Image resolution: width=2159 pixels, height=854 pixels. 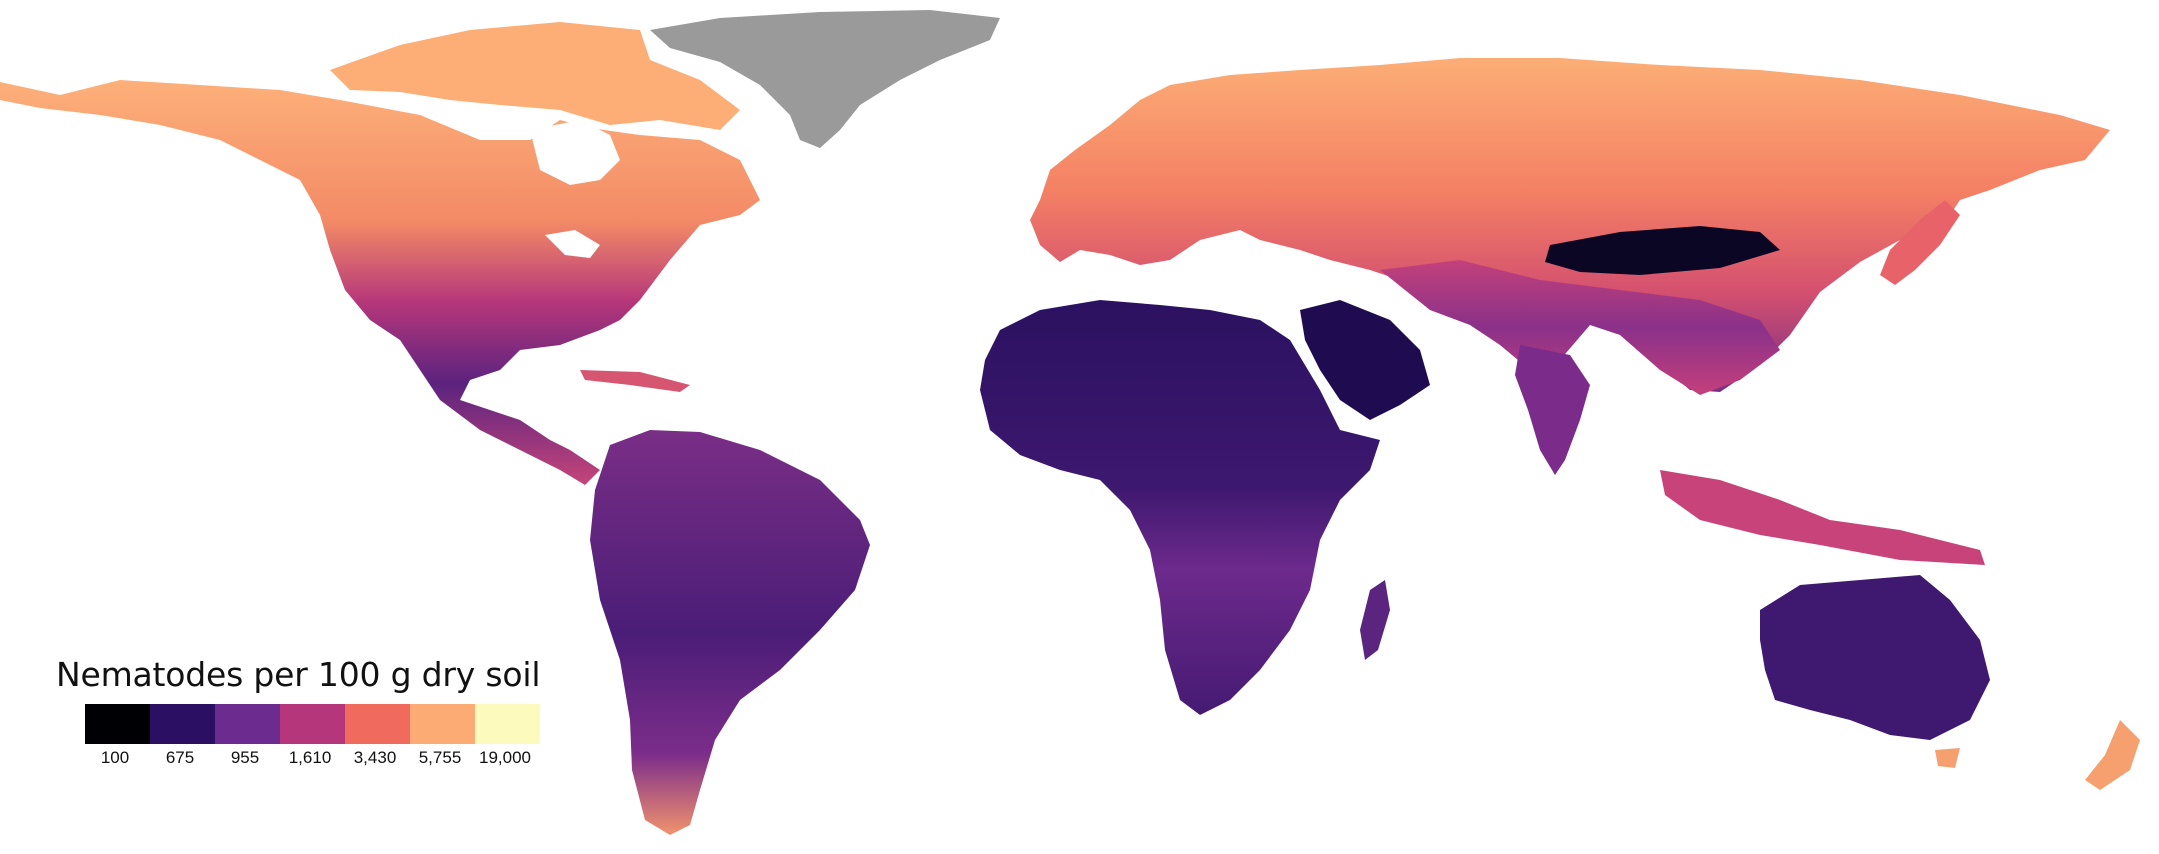 What do you see at coordinates (245, 757) in the screenshot?
I see `legend-tick-label: 955` at bounding box center [245, 757].